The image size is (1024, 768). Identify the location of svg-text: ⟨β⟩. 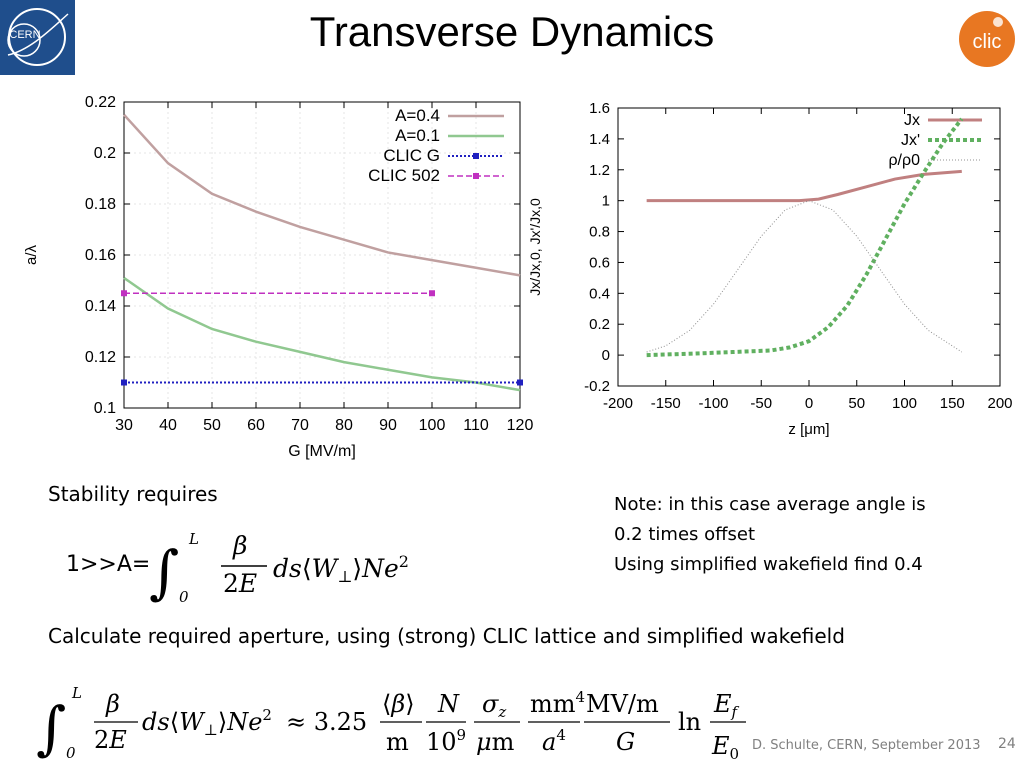
(398, 704).